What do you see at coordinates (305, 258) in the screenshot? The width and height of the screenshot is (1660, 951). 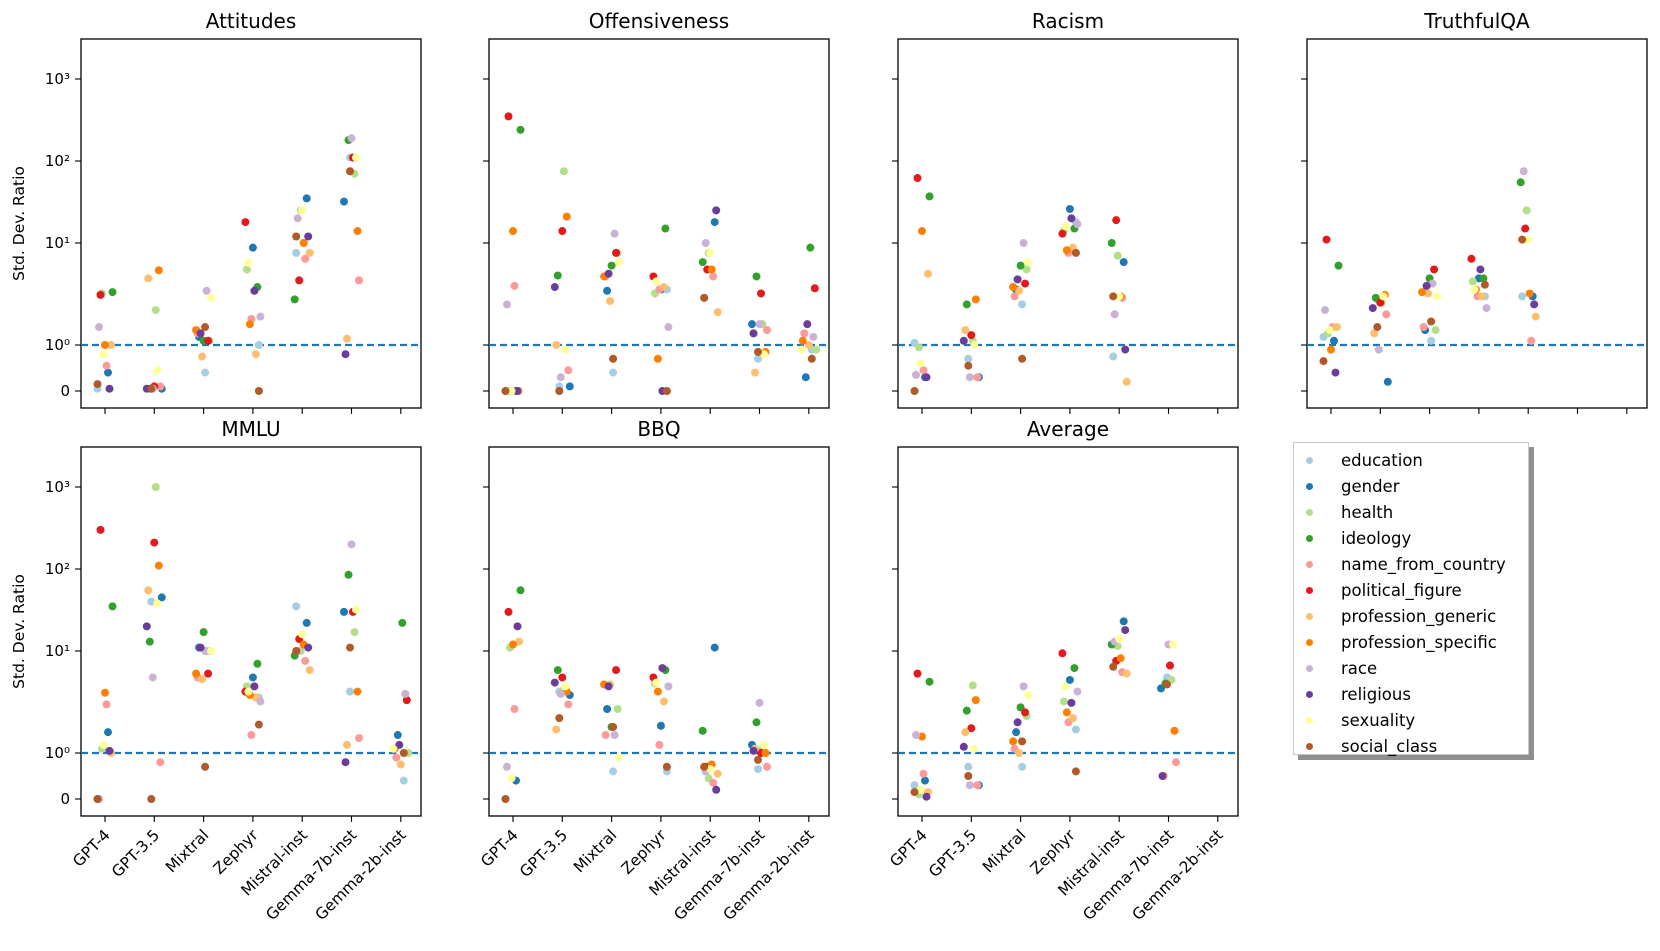 I see `attitudes-point-name-from-country-mistral-inst` at bounding box center [305, 258].